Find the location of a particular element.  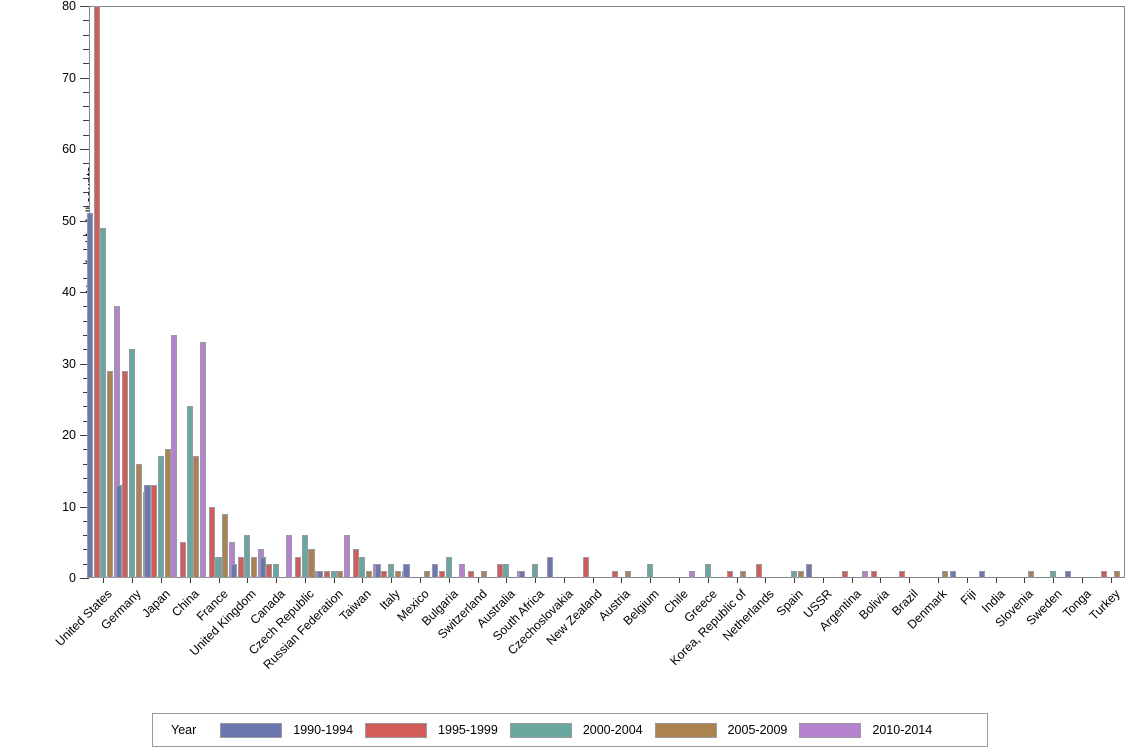

x-tick-label: Fiji is located at coordinates (968, 597).